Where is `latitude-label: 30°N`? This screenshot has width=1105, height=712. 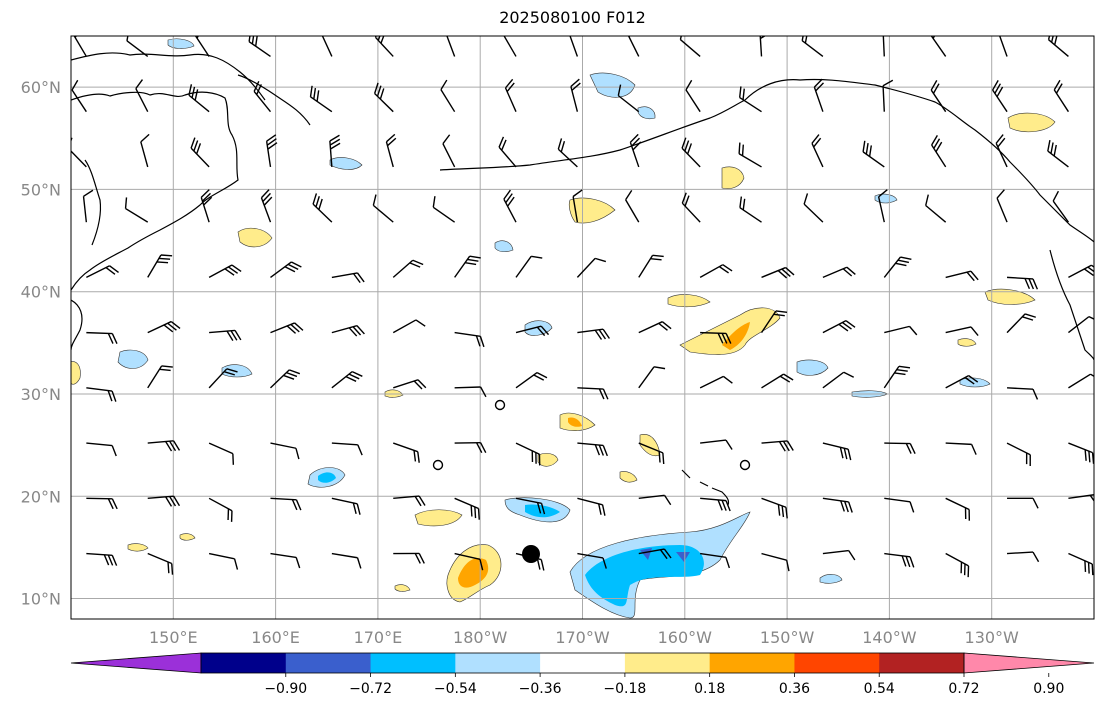
latitude-label: 30°N is located at coordinates (41, 394).